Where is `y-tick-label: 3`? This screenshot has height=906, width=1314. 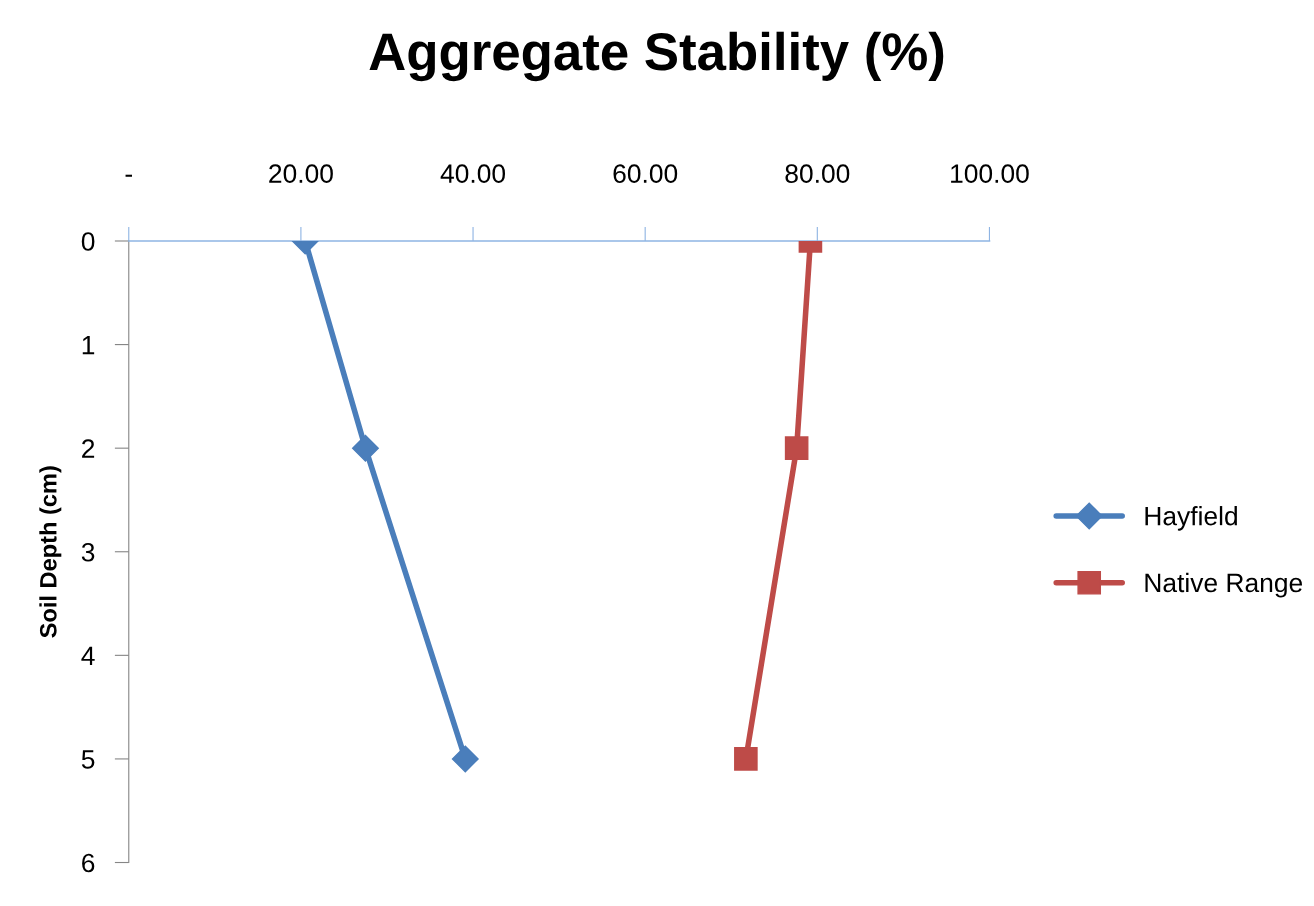 y-tick-label: 3 is located at coordinates (88, 552).